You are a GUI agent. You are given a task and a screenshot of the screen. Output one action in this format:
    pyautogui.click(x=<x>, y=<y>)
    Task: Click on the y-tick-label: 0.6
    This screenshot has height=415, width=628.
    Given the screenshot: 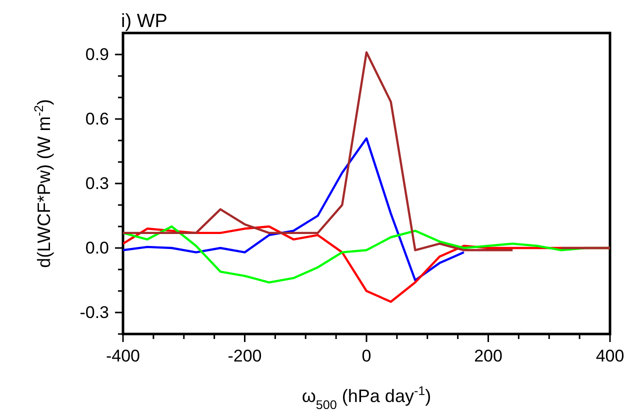 What is the action you would take?
    pyautogui.click(x=97, y=118)
    